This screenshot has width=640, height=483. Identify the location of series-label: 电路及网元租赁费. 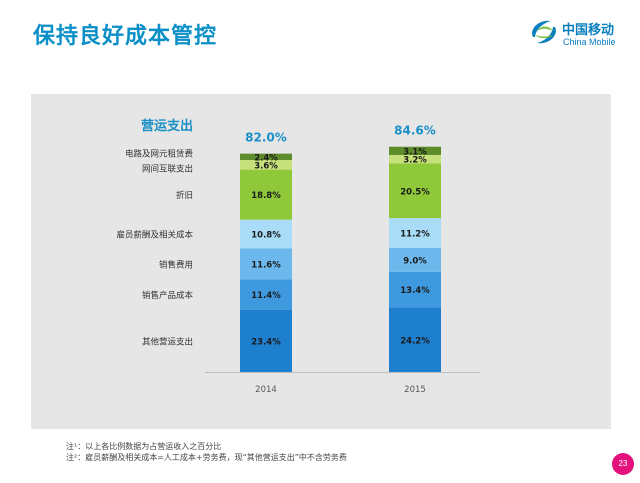
(159, 153).